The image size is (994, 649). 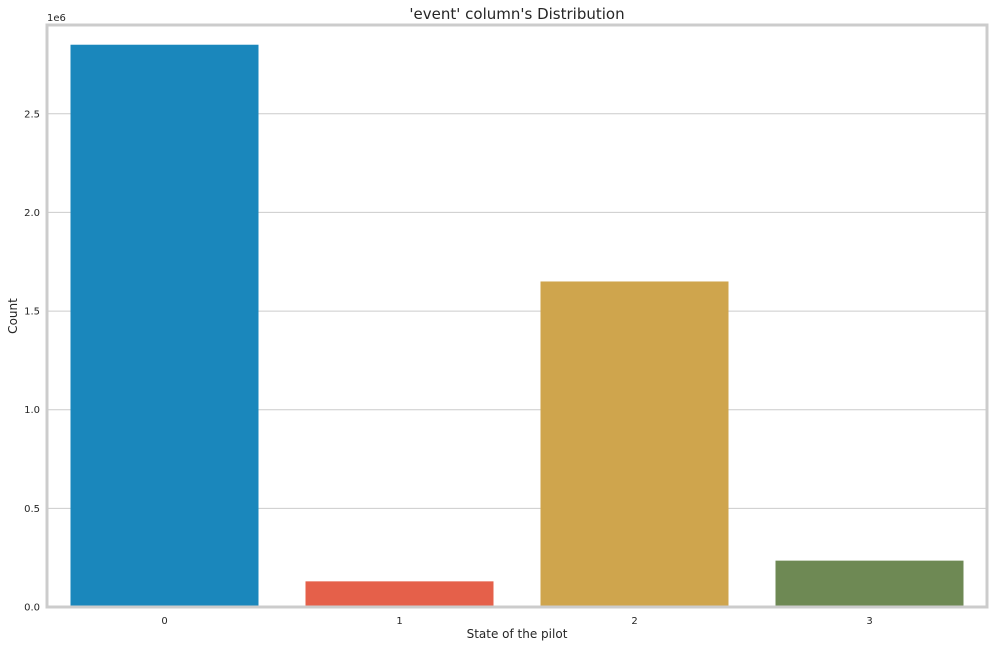 What do you see at coordinates (516, 14) in the screenshot?
I see `chart-title: 'event' column's Distribution` at bounding box center [516, 14].